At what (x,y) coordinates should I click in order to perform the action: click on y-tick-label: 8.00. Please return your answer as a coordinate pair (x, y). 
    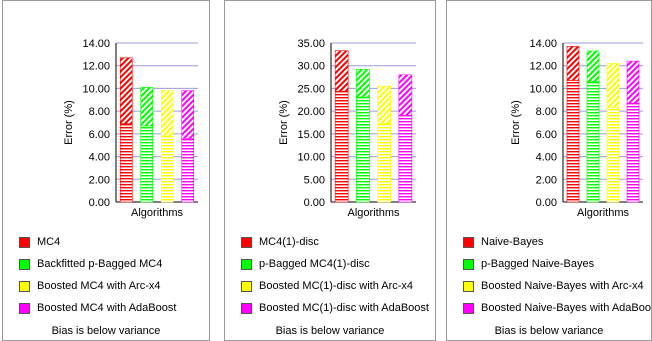
    Looking at the image, I should click on (546, 112).